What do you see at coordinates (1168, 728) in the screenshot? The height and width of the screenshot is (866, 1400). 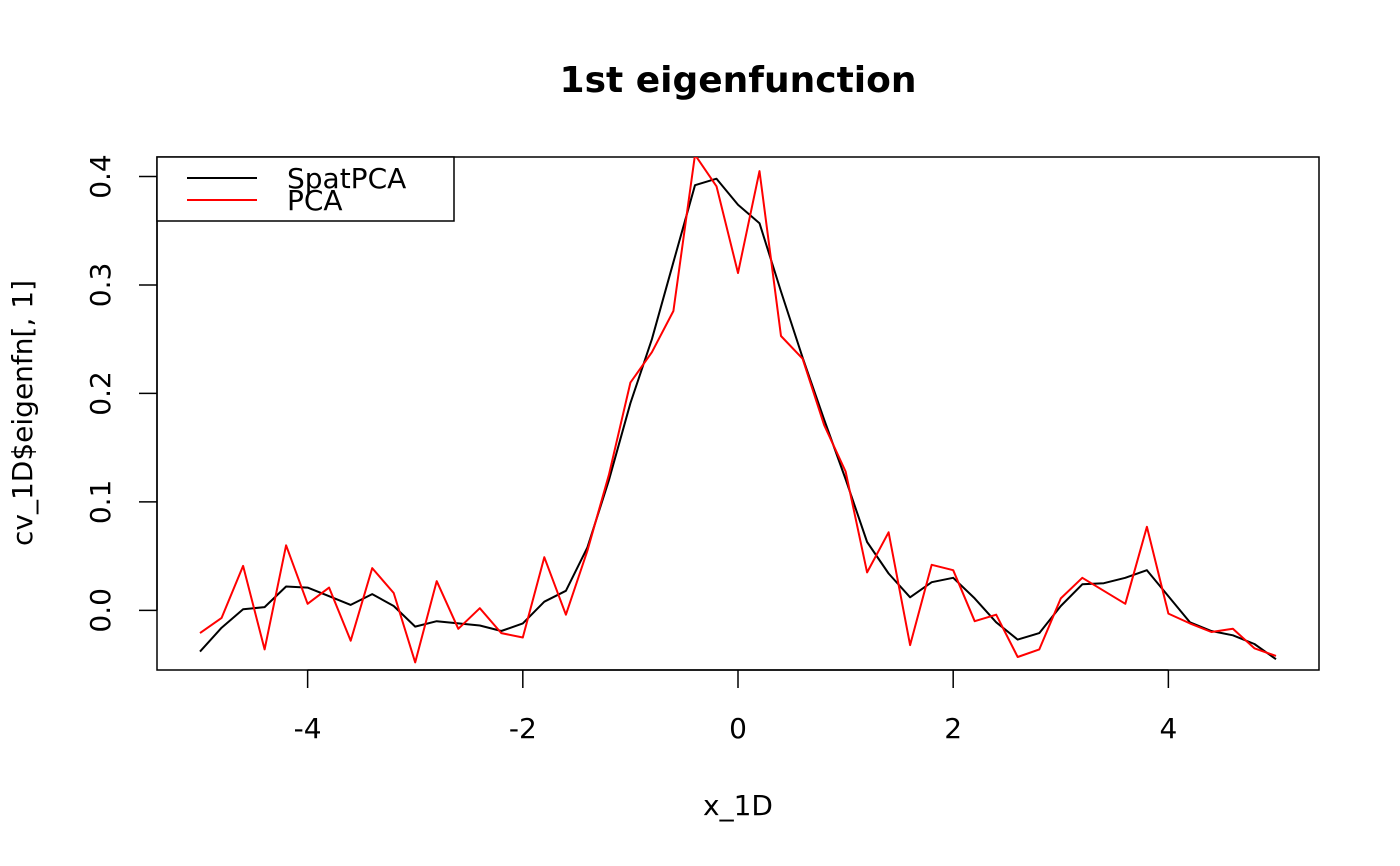 I see `x-tick-label: 4` at bounding box center [1168, 728].